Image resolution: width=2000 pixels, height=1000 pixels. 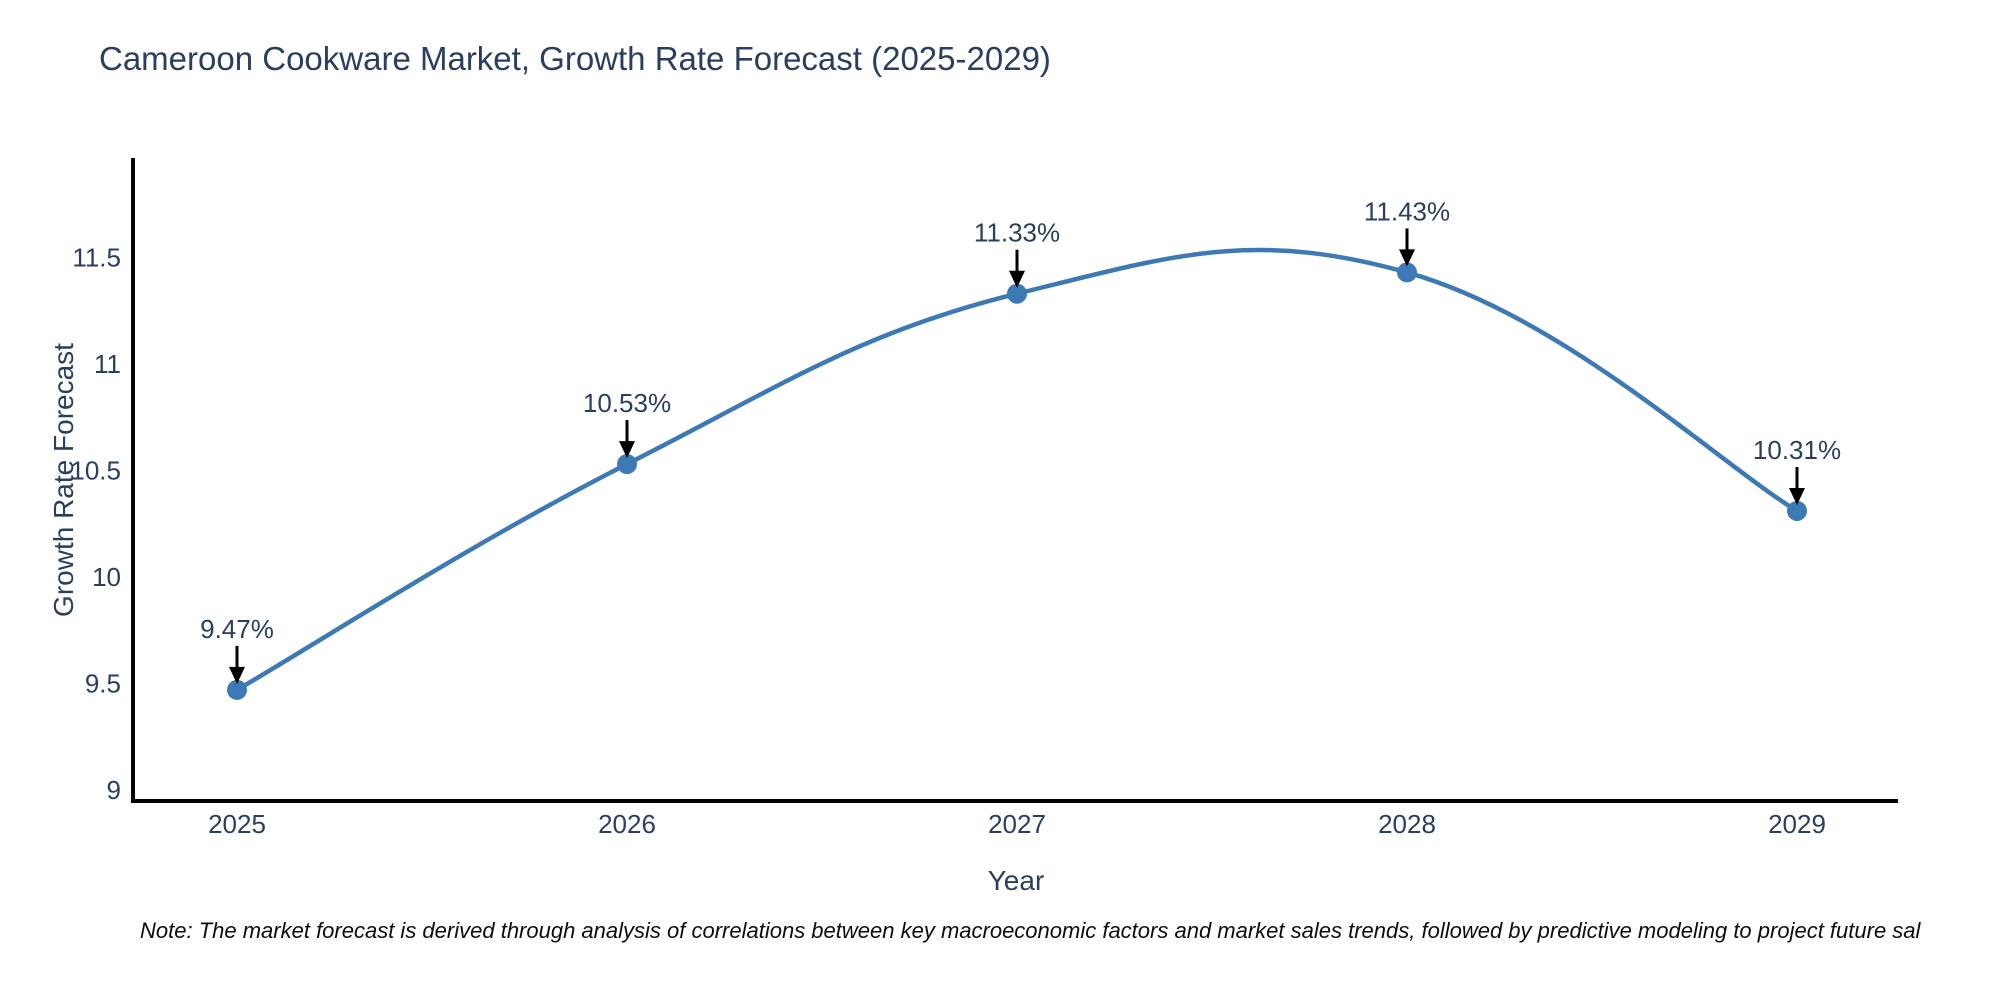 I want to click on x-tick-label: 2027, so click(x=1017, y=824).